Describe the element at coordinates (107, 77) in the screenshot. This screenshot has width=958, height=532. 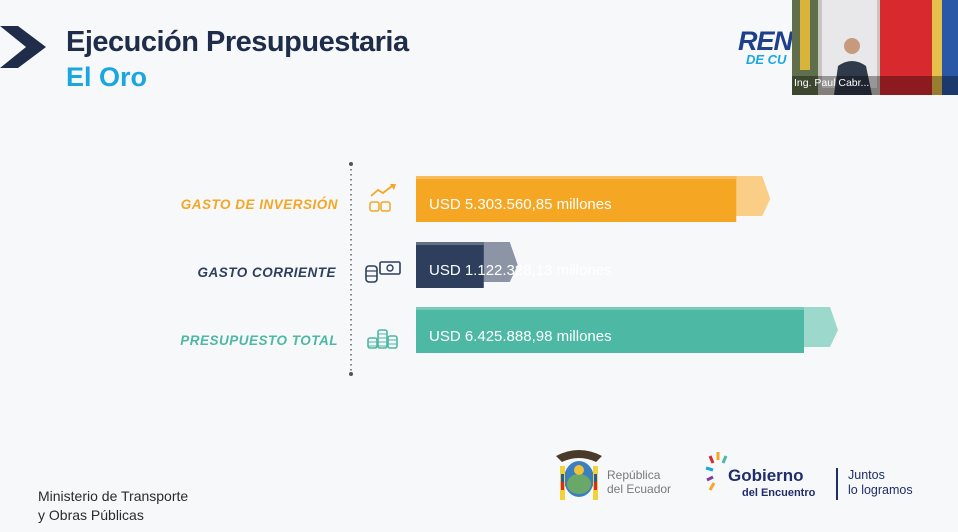
I see `page-subtitle: El Oro` at that location.